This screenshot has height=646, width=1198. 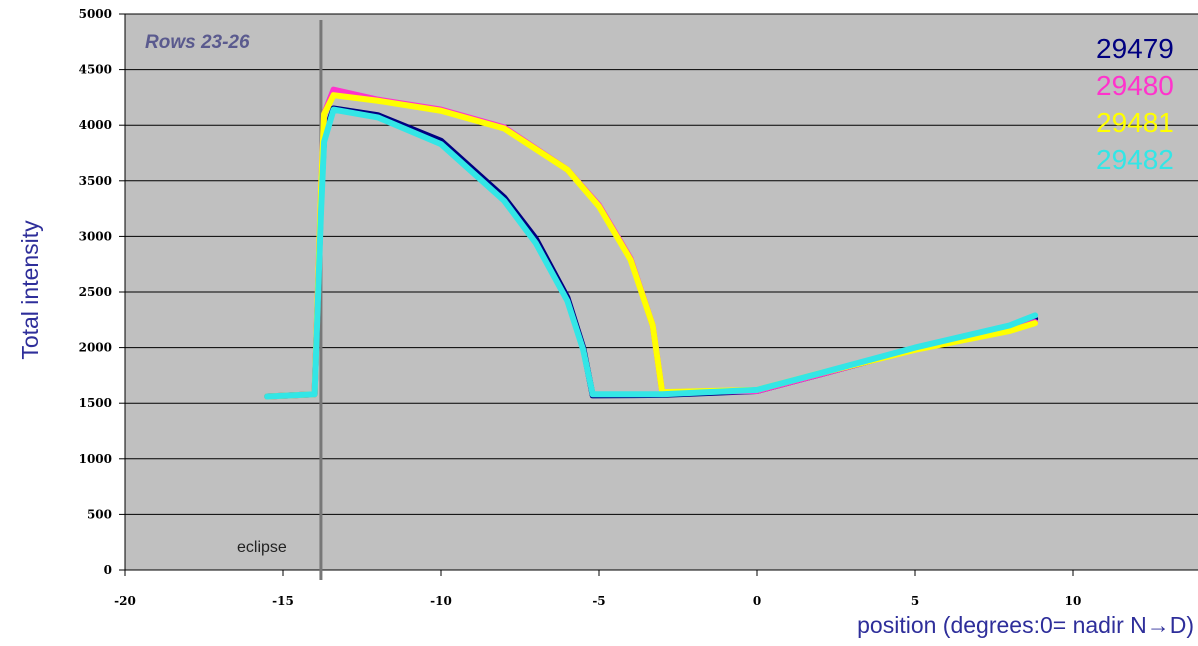 I want to click on y-tick-label: 5000, so click(x=95, y=14).